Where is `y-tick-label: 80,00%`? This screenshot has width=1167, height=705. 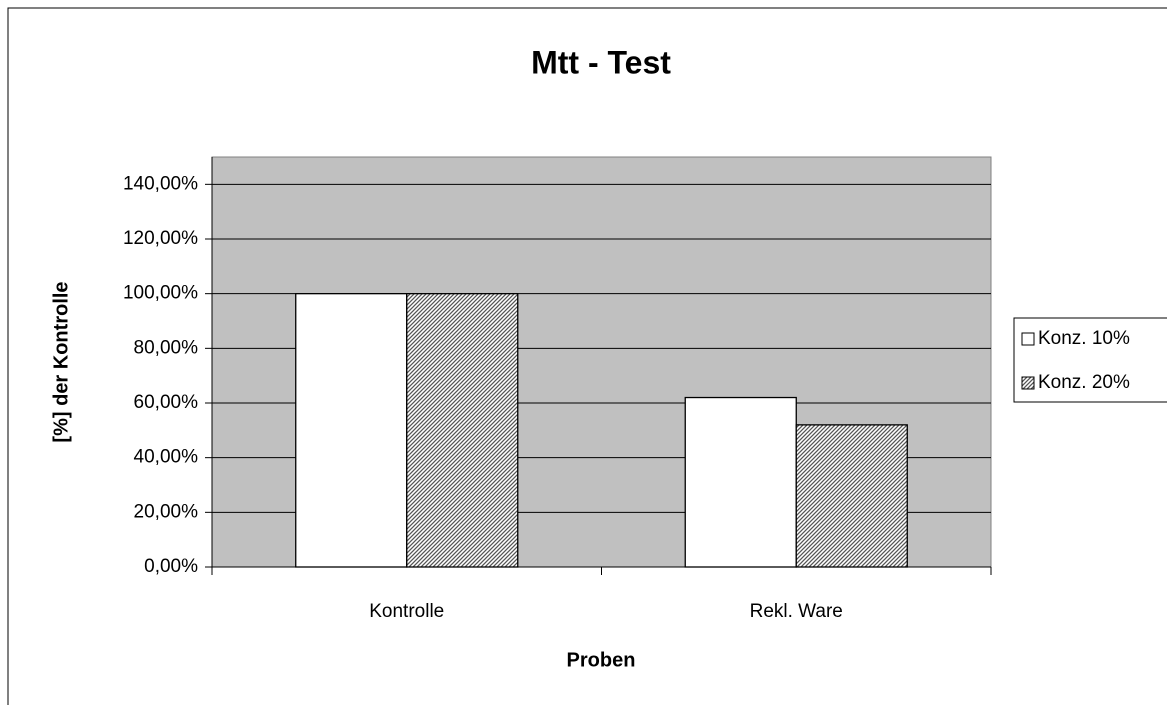 y-tick-label: 80,00% is located at coordinates (166, 347).